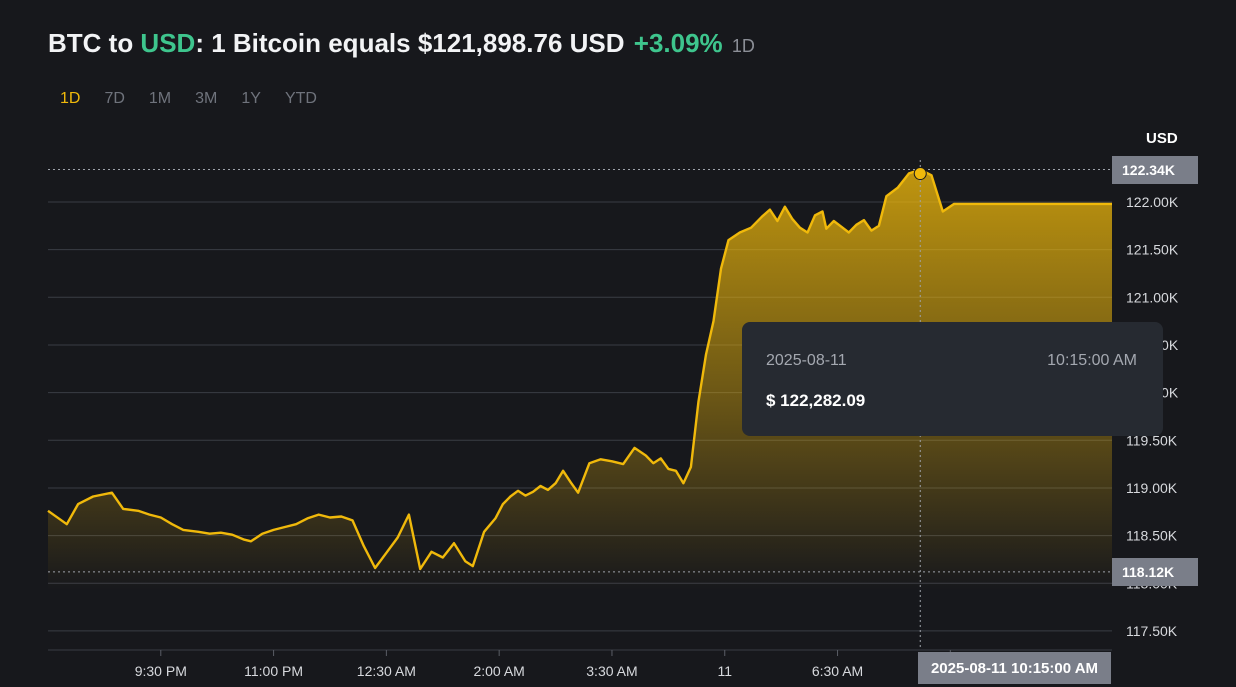  What do you see at coordinates (498, 671) in the screenshot?
I see `x-tick-label: 2:00 AM` at bounding box center [498, 671].